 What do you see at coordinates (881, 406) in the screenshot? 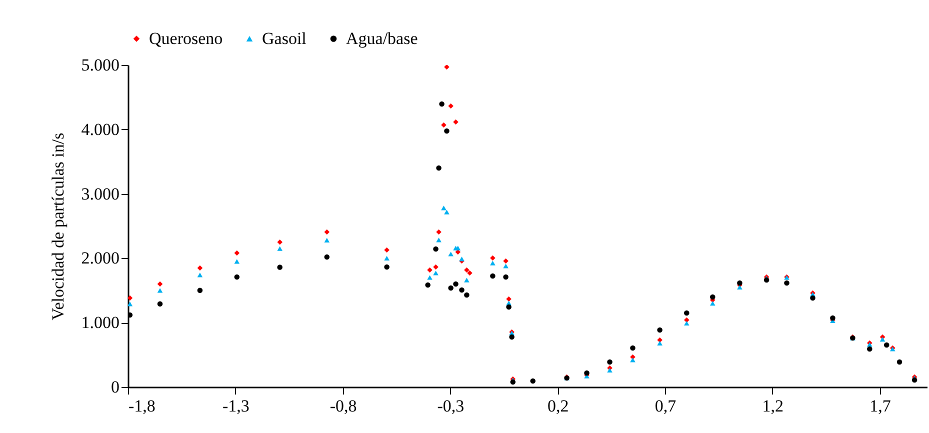
I see `x-tick-label: 1,7` at bounding box center [881, 406].